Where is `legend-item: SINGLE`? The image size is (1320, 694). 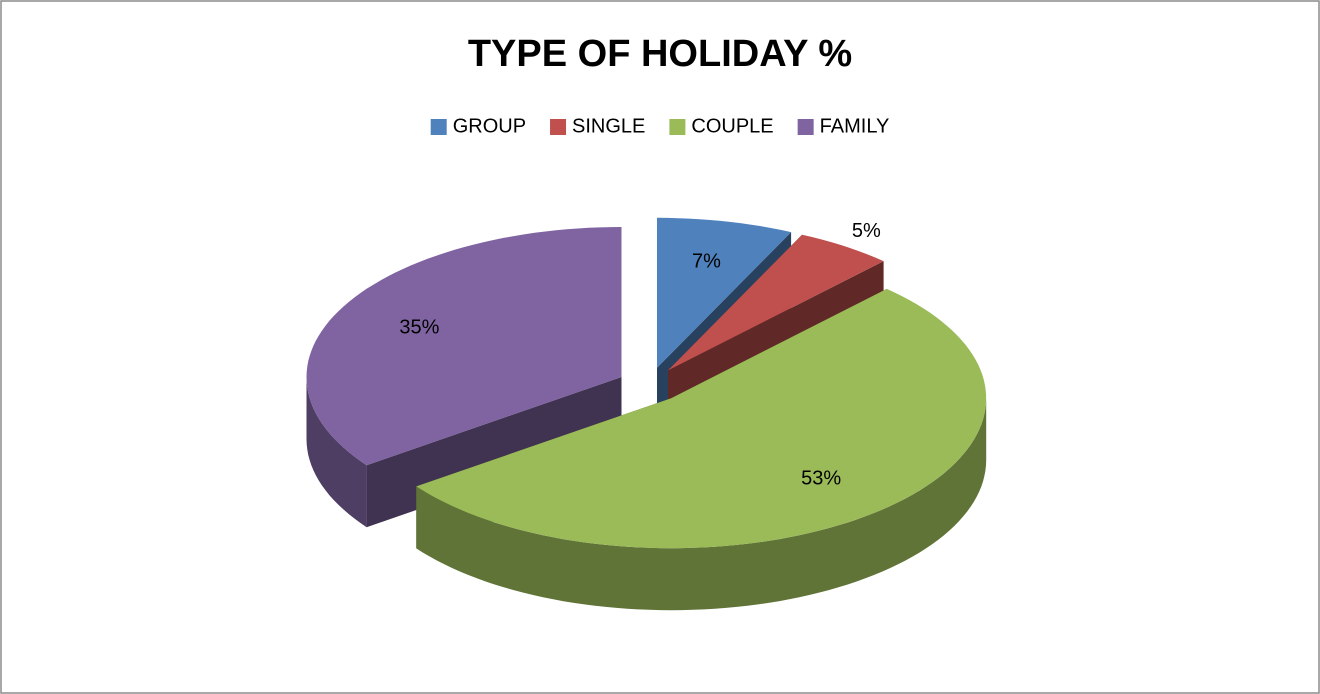 legend-item: SINGLE is located at coordinates (597, 126).